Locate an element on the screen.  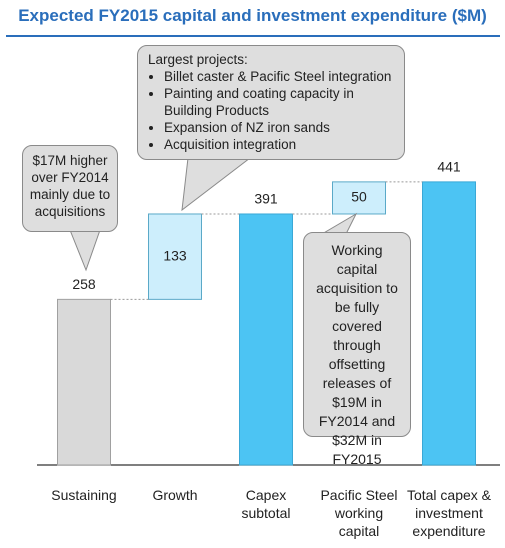
value-label: 50 is located at coordinates (359, 197).